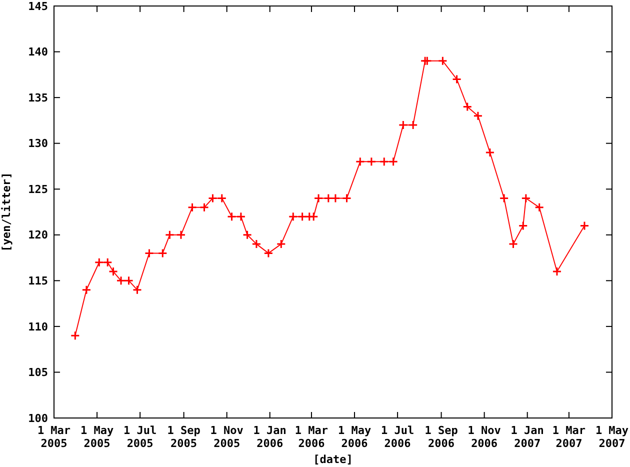 The width and height of the screenshot is (630, 467). What do you see at coordinates (6, 212) in the screenshot?
I see `y-axis-title: [yen/litter]` at bounding box center [6, 212].